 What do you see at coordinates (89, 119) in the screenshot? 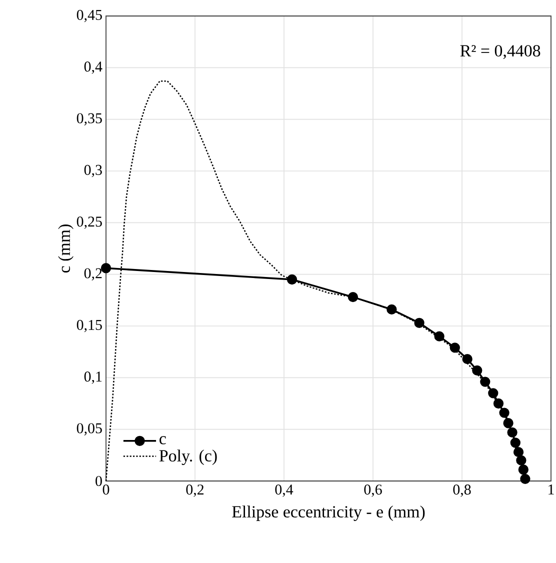
I see `y-tick-label: 0,35` at bounding box center [89, 119].